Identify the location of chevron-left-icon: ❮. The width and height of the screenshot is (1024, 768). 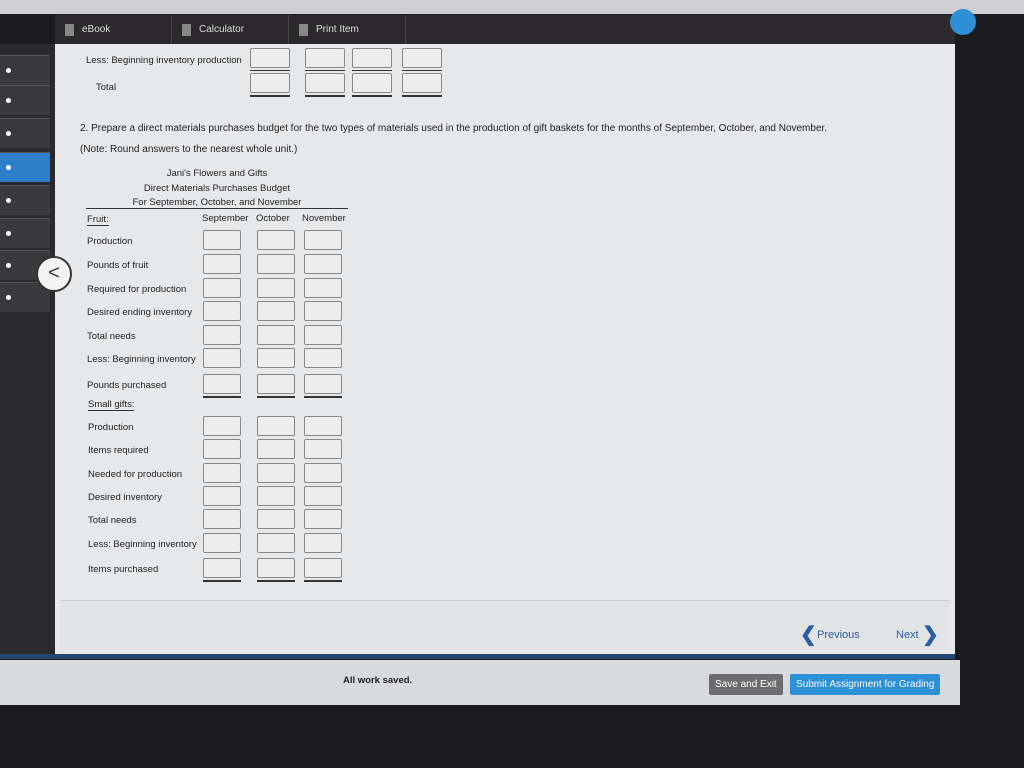
(808, 635).